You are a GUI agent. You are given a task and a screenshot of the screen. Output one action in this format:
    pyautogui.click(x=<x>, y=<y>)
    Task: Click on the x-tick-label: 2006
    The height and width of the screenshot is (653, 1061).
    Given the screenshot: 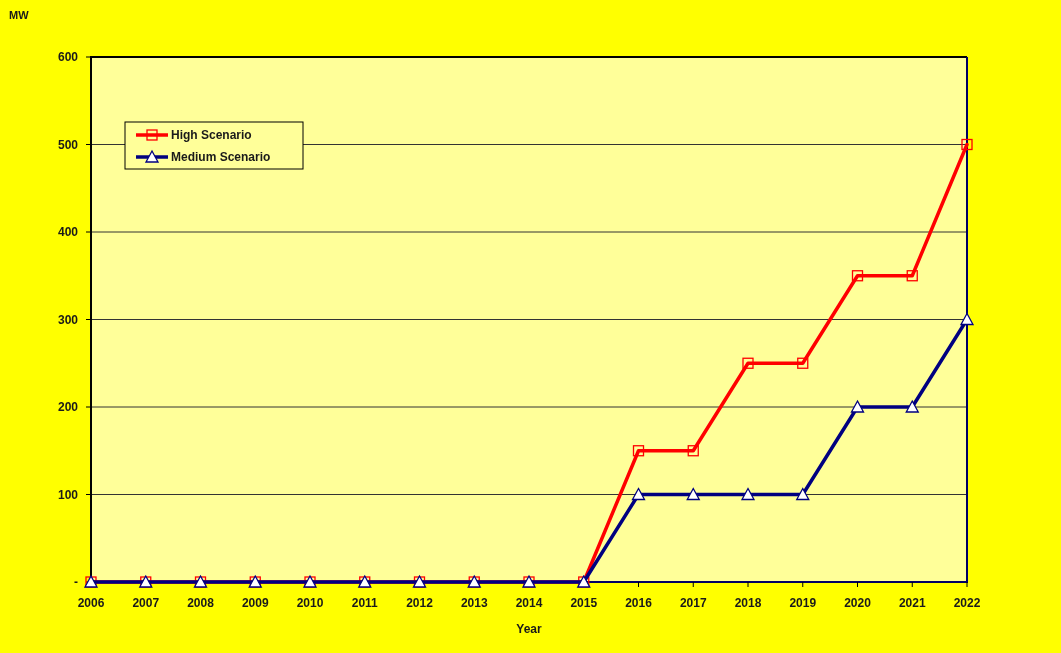 What is the action you would take?
    pyautogui.click(x=91, y=603)
    